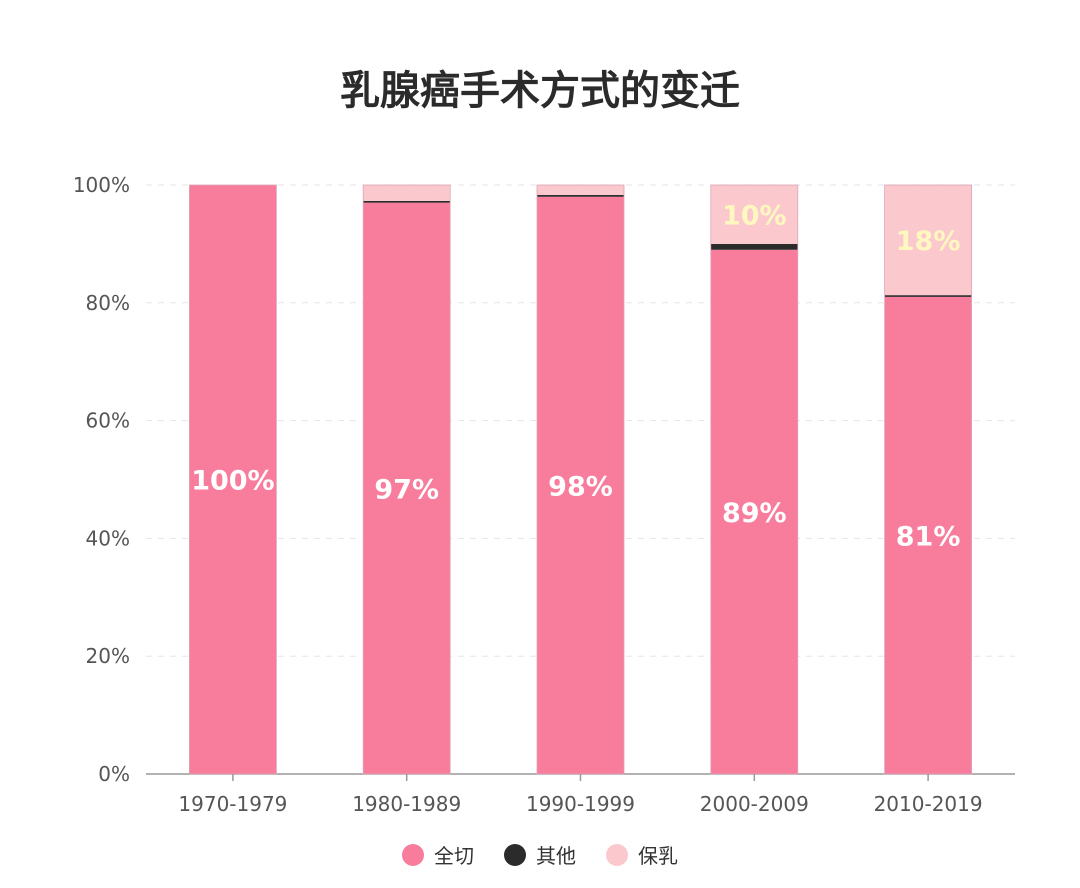  Describe the element at coordinates (108, 303) in the screenshot. I see `y-tick-label: 80%` at that location.